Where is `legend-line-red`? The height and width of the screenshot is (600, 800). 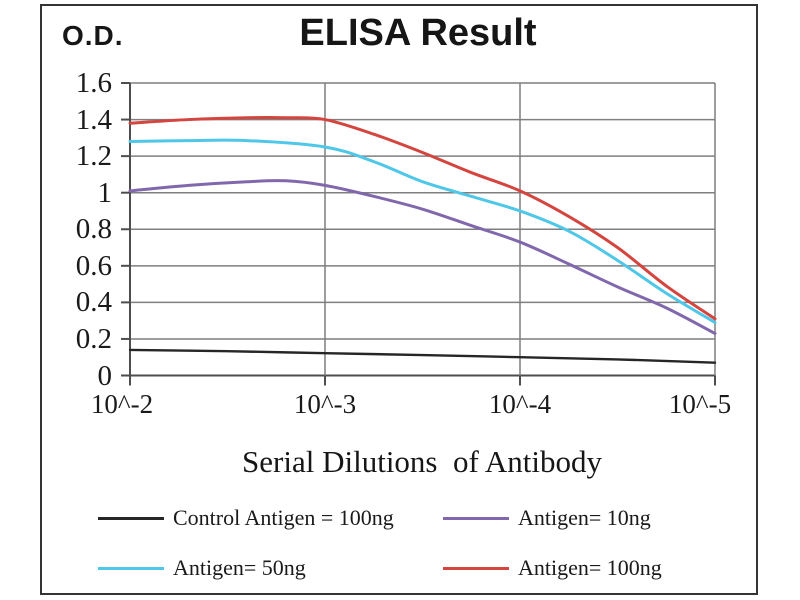
legend-line-red is located at coordinates (476, 568).